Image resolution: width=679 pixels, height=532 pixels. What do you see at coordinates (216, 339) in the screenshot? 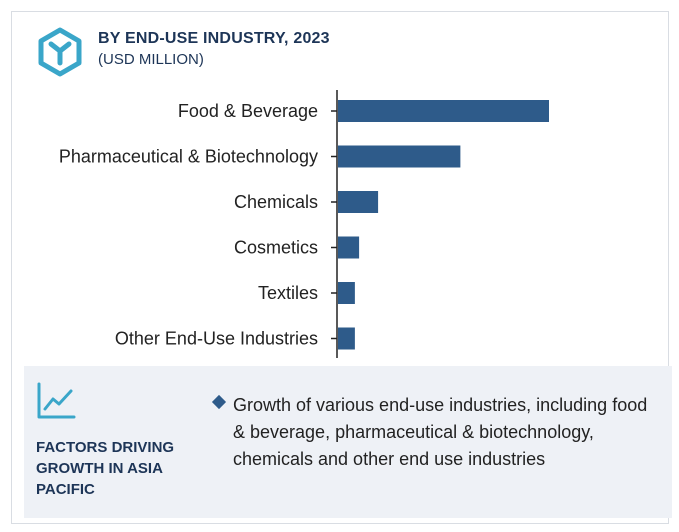
I see `category-label: Other End-Use Industries` at bounding box center [216, 339].